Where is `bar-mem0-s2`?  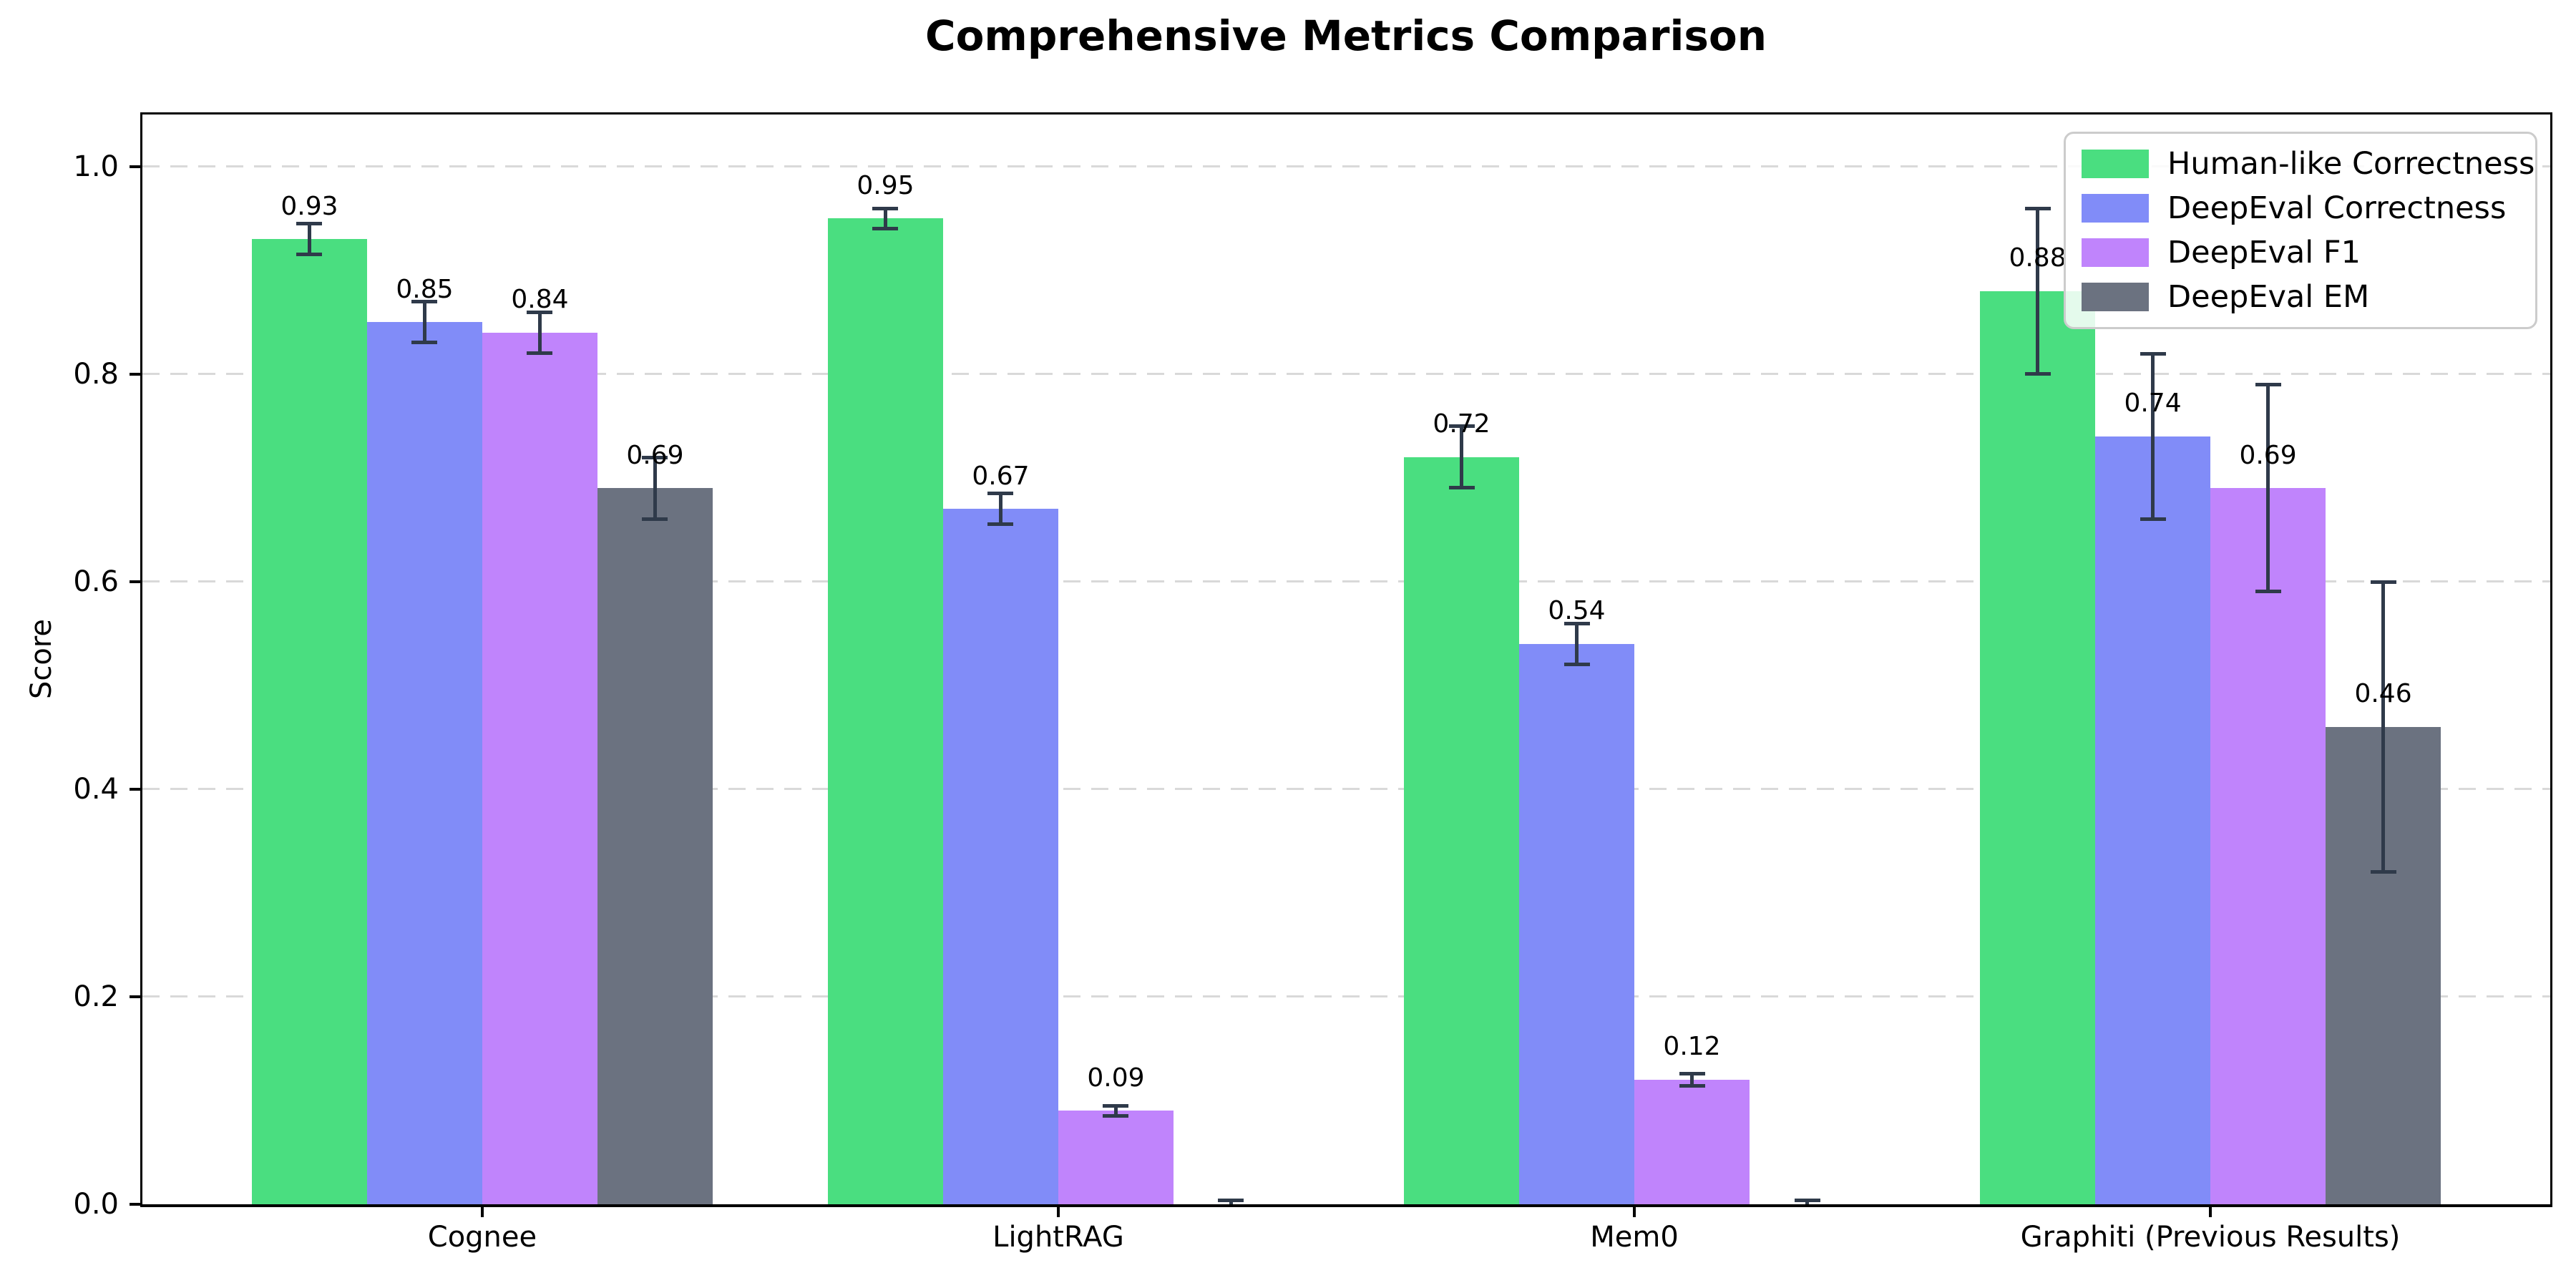 bar-mem0-s2 is located at coordinates (1692, 1141).